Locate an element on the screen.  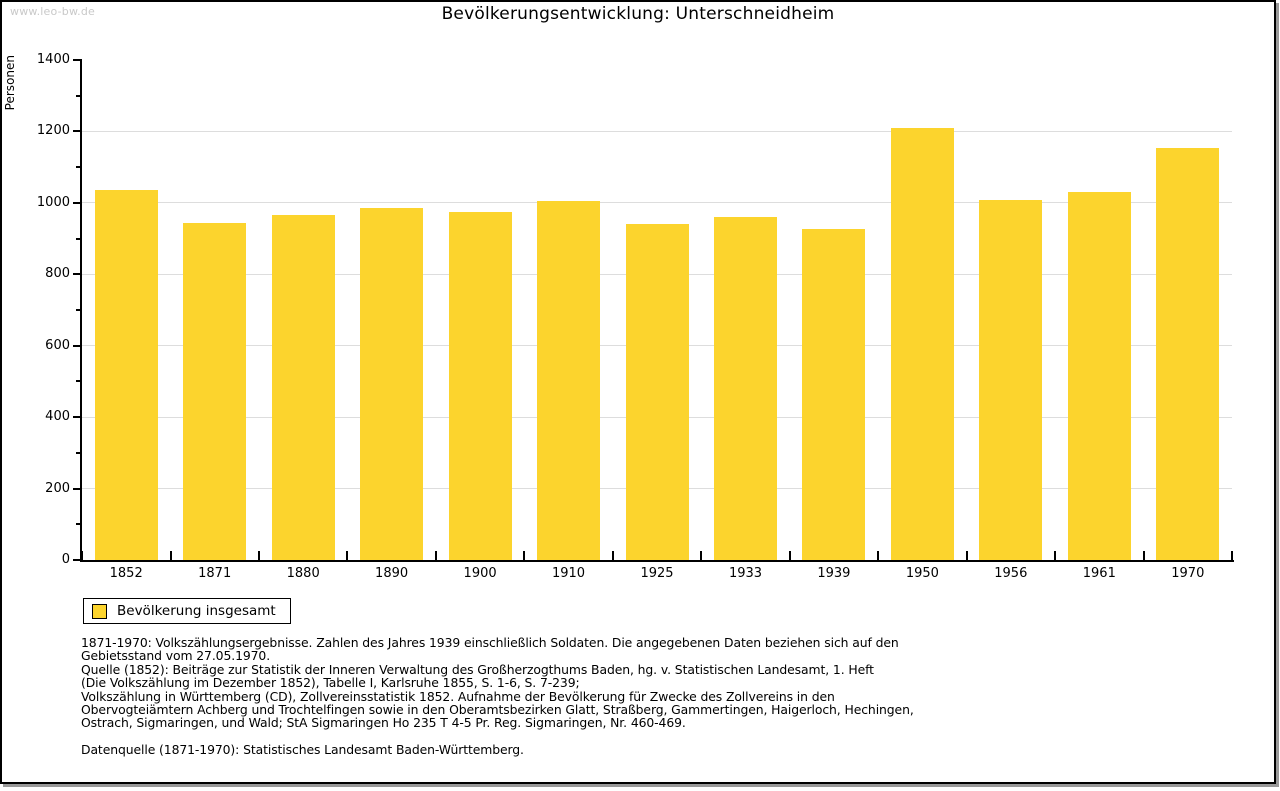
y-tick-label: 600 is located at coordinates (57, 345).